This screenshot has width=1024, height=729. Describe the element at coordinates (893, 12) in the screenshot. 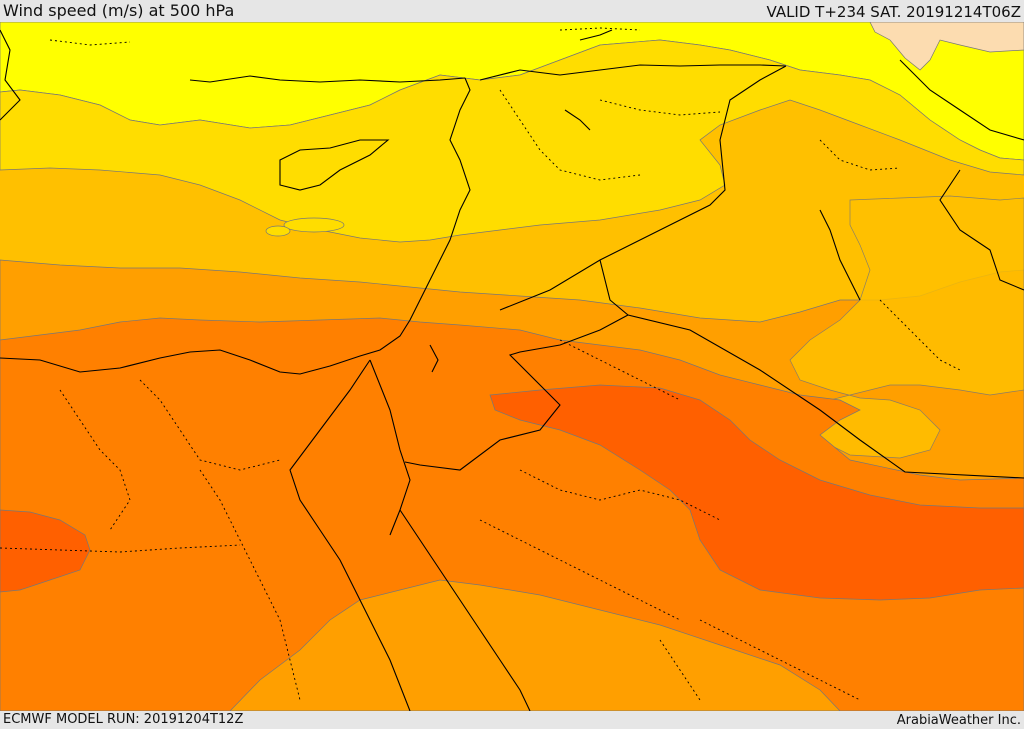

I see `valid-time-label: VALID T+234 SAT. 20191214T06Z` at that location.